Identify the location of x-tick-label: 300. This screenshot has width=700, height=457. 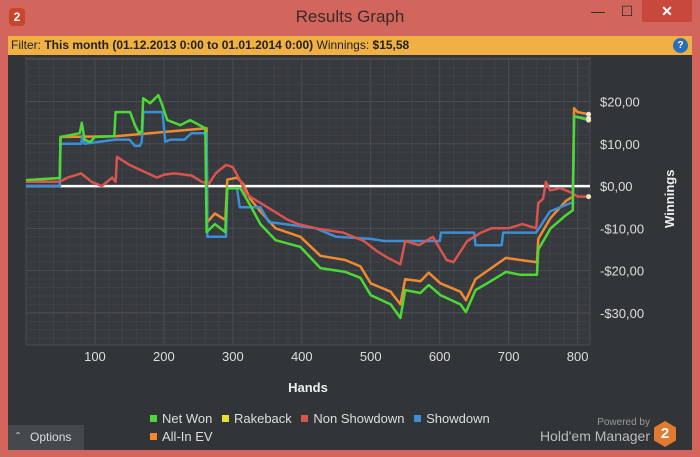
(233, 356).